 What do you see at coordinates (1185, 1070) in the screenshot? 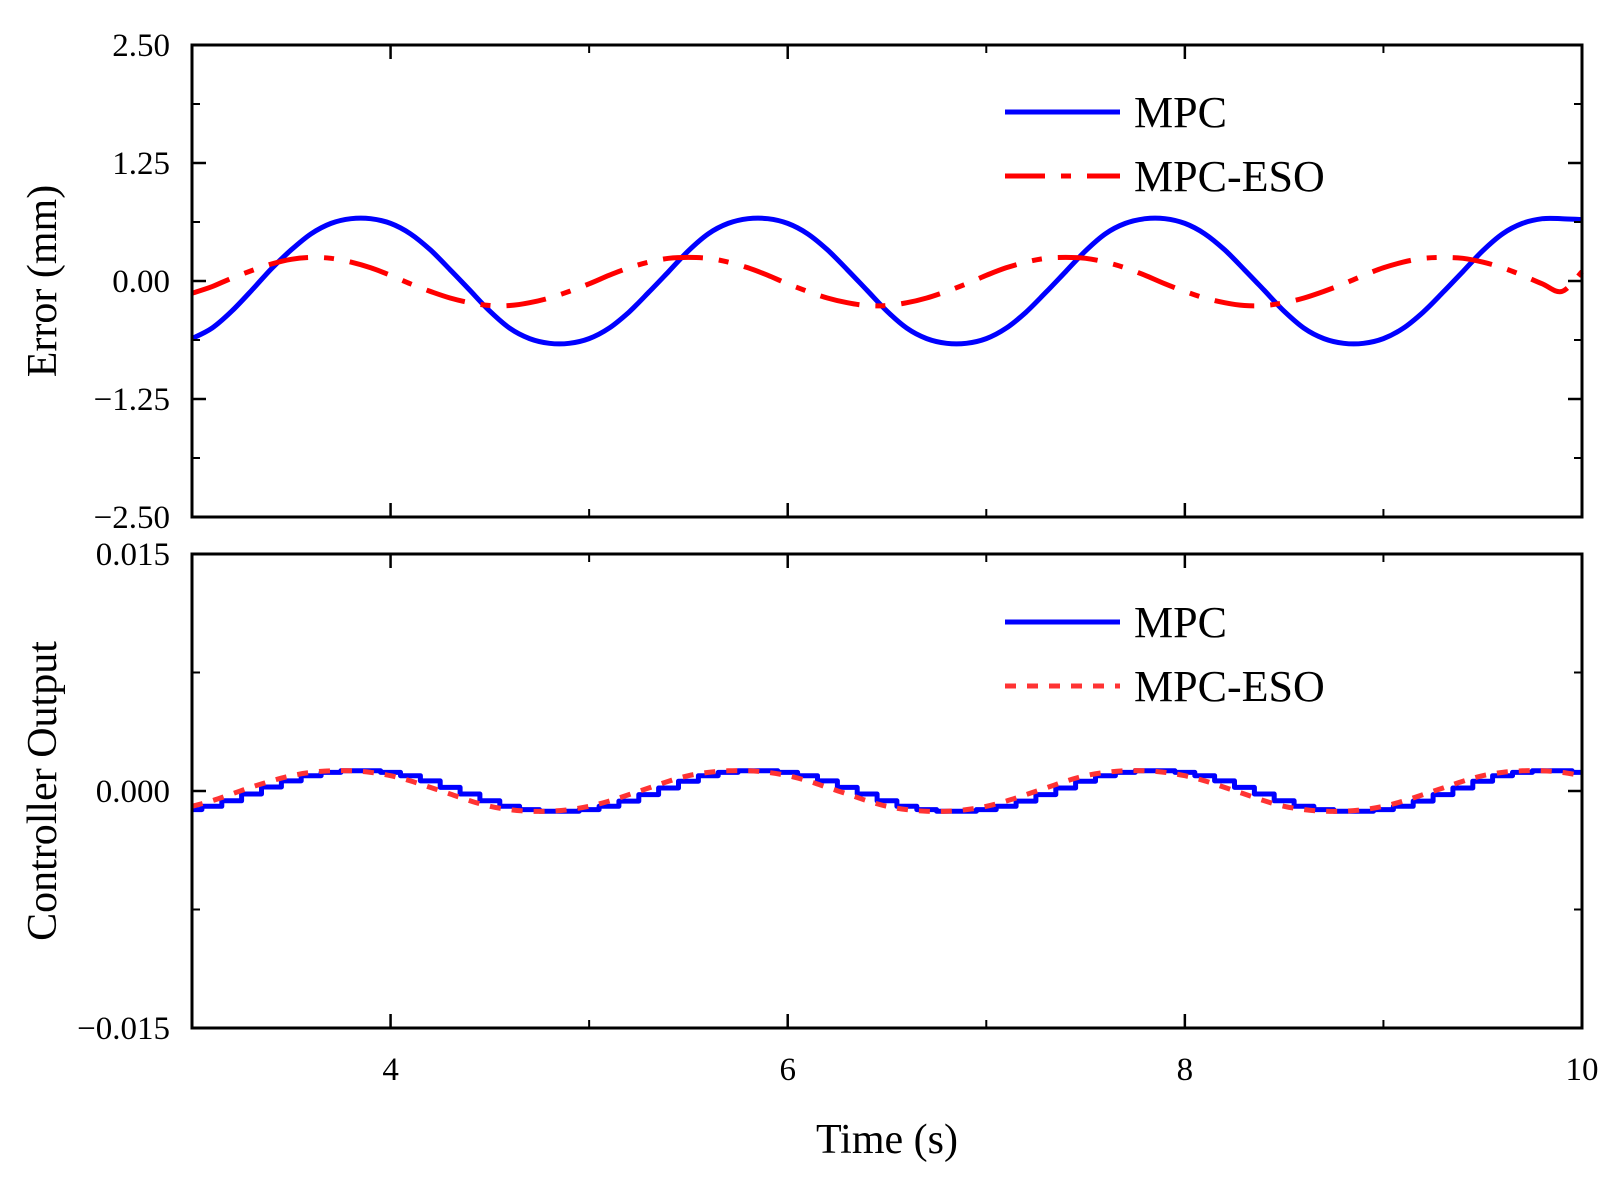
I see `controller-x-tick-label: 8` at bounding box center [1185, 1070].